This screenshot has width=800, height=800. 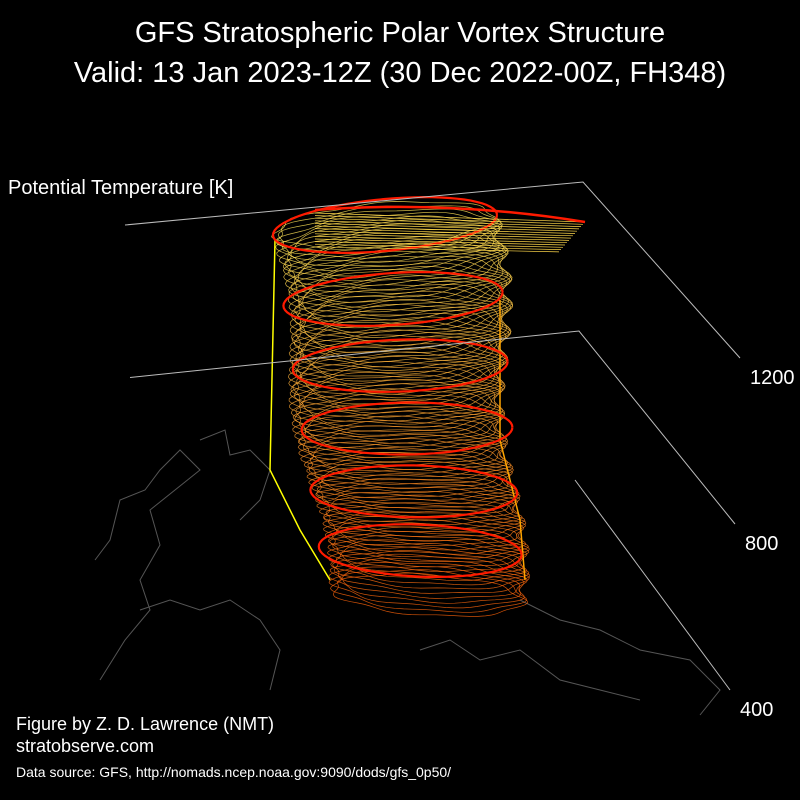 I want to click on z-tick-label: 400, so click(x=756, y=710).